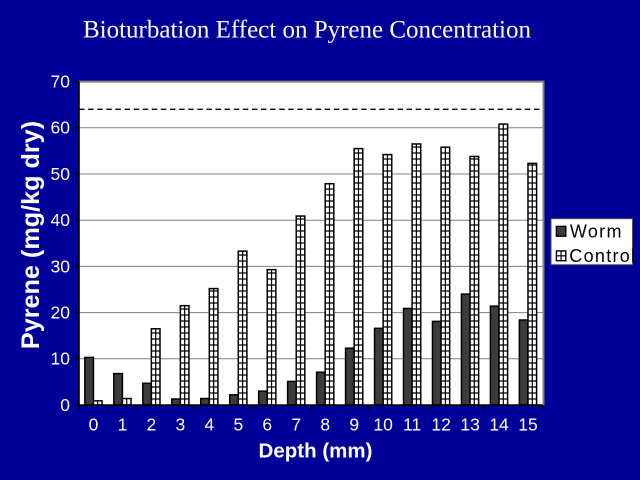  I want to click on svg-text: 8, so click(325, 424).